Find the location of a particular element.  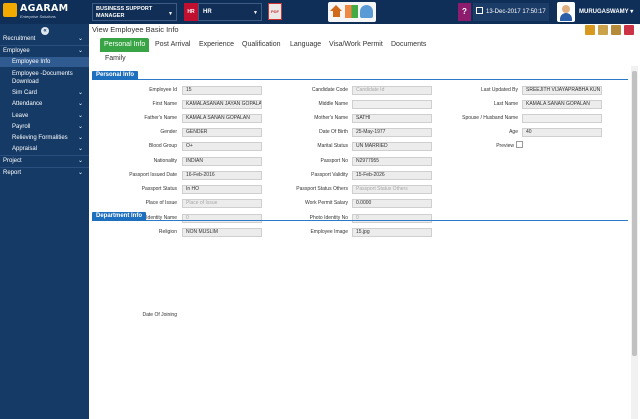

fathers-name-field: KAMALA SANAN GOPALAN is located at coordinates (222, 118).